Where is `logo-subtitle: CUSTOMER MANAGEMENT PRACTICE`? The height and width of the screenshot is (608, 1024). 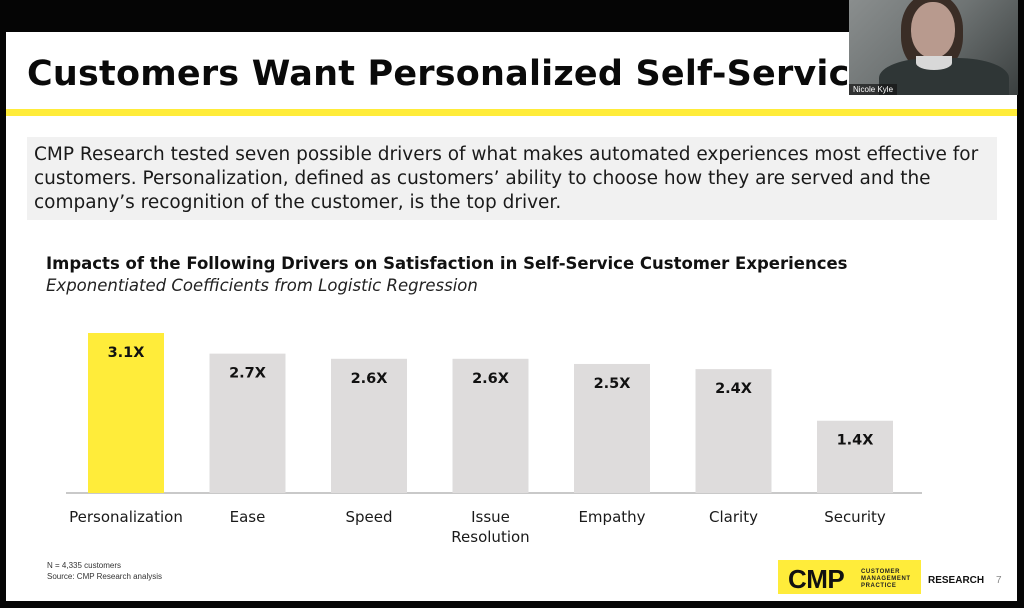 logo-subtitle: CUSTOMER MANAGEMENT PRACTICE is located at coordinates (886, 579).